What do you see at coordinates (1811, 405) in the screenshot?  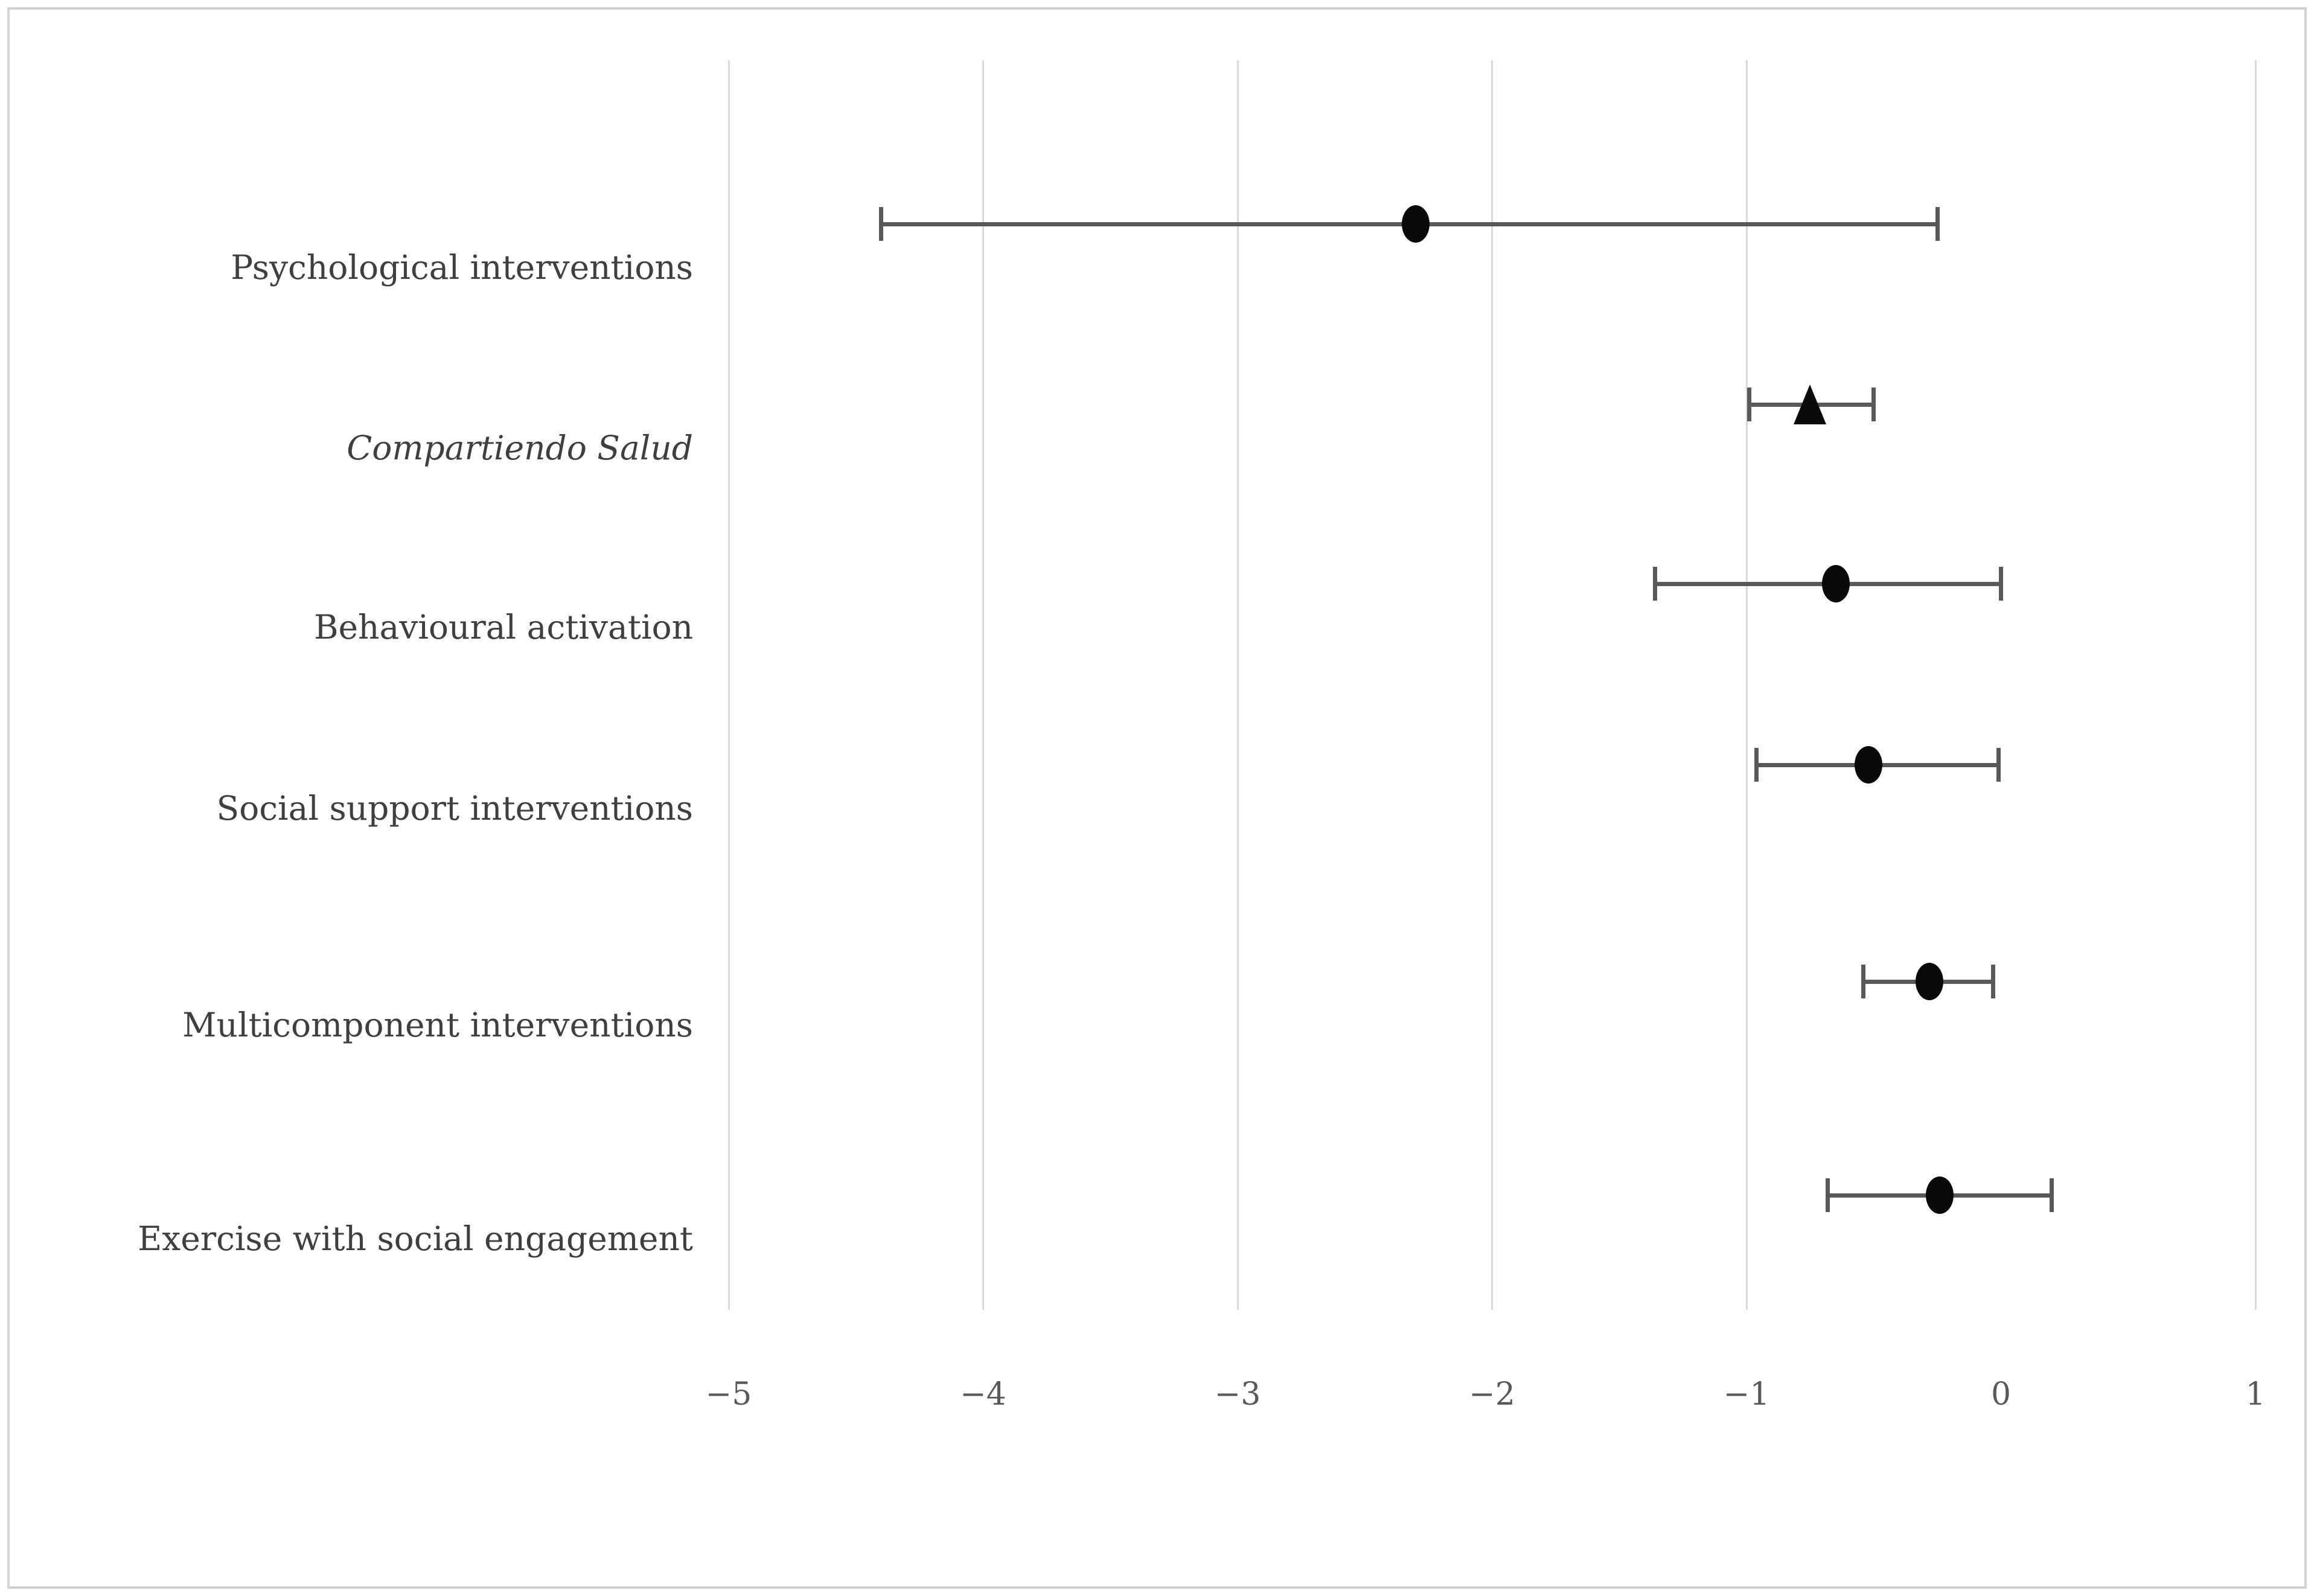 I see `triangle-marker` at bounding box center [1811, 405].